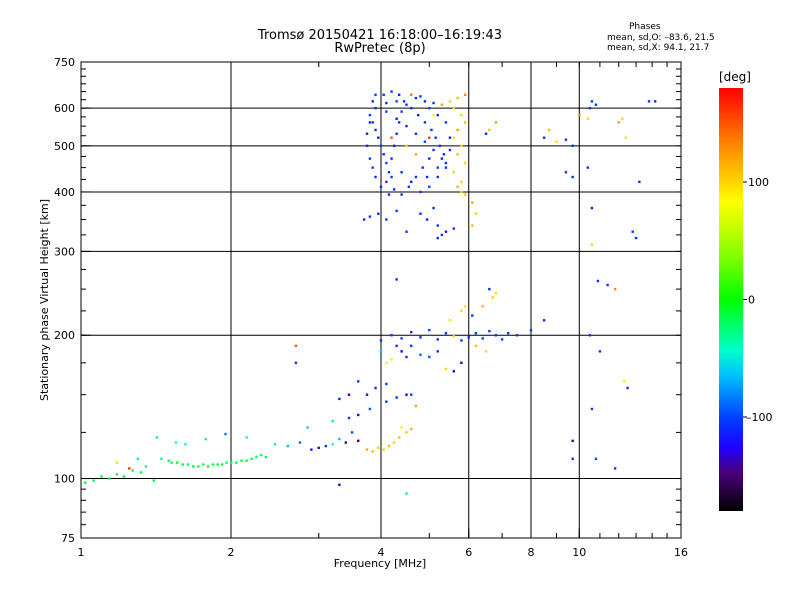 The width and height of the screenshot is (800, 600). Describe the element at coordinates (44, 300) in the screenshot. I see `y-axis-label: Stationary phase Virtual Height [km]` at that location.